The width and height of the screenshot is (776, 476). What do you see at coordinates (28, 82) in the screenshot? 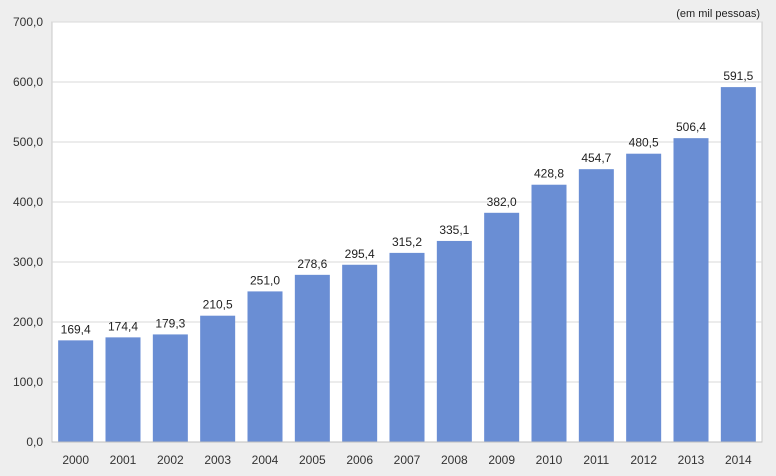
I see `y-tick-label: 600,0` at bounding box center [28, 82].